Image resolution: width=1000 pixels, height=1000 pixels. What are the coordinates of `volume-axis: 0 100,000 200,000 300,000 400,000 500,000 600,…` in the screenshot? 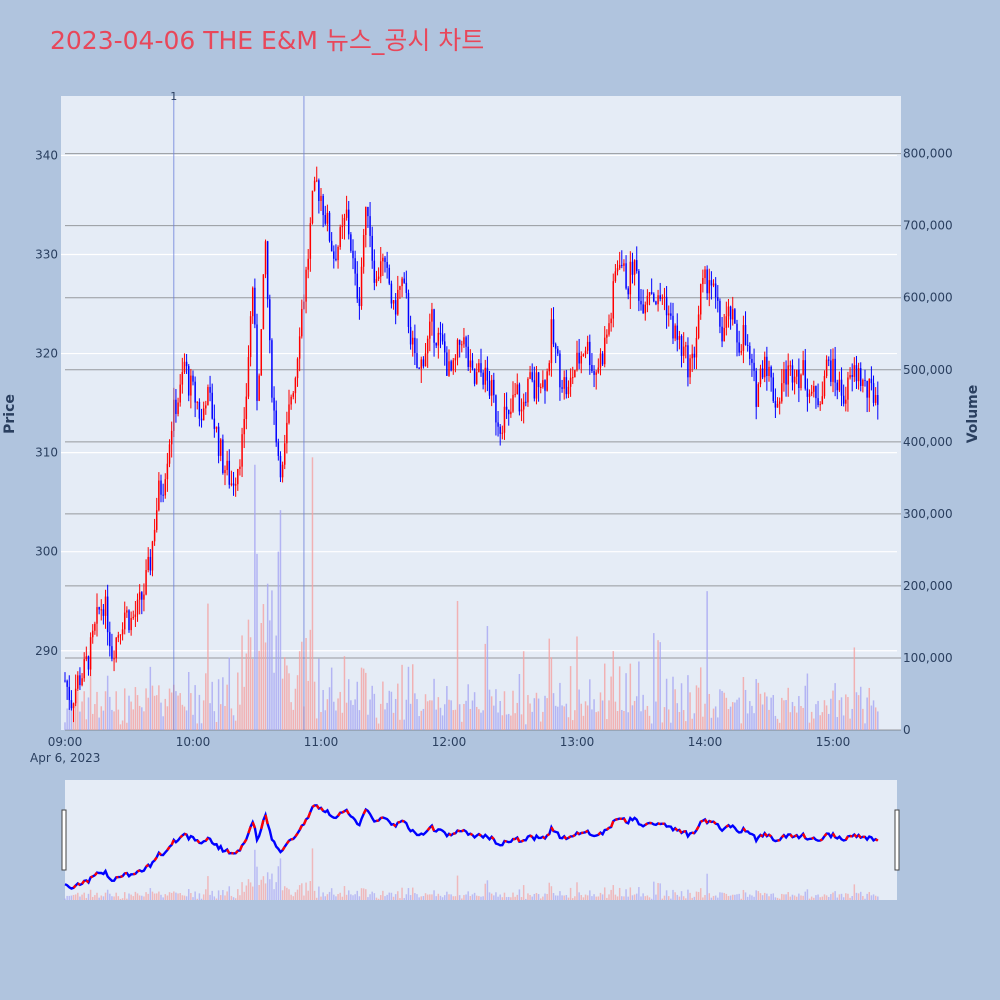 It's located at (928, 442).